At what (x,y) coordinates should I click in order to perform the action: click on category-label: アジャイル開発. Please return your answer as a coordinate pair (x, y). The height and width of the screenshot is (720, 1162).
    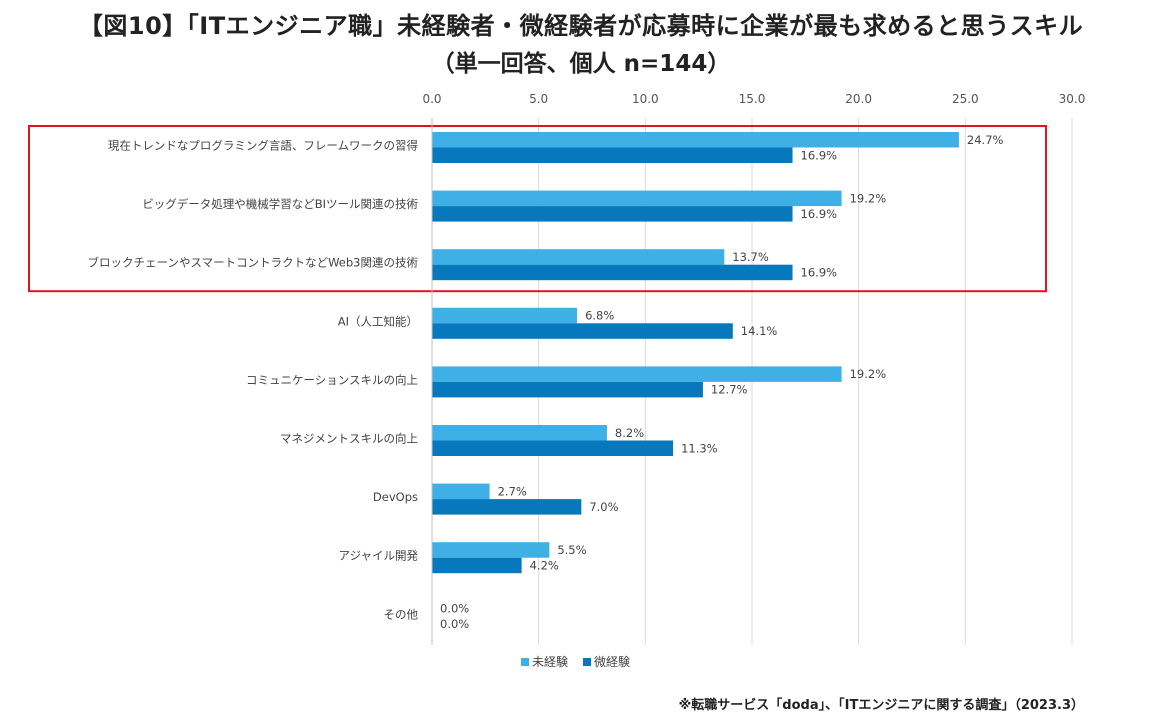
    Looking at the image, I should click on (379, 556).